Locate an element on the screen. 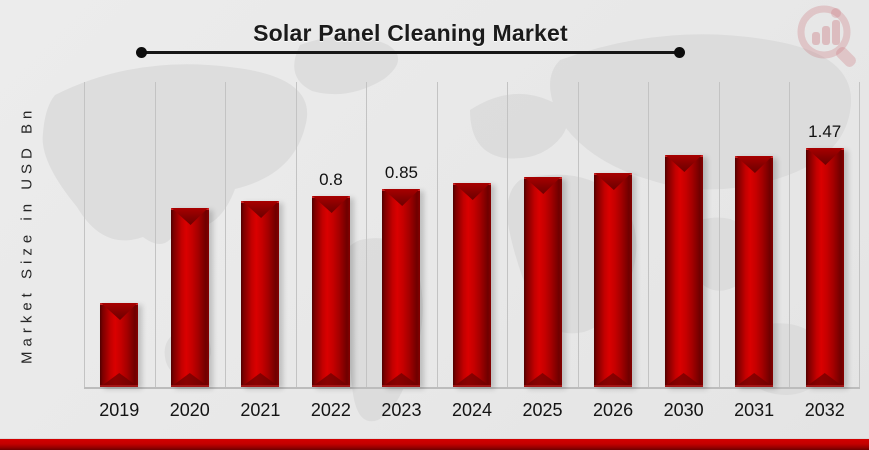 The image size is (869, 450). bar-cell-2020 is located at coordinates (190, 234).